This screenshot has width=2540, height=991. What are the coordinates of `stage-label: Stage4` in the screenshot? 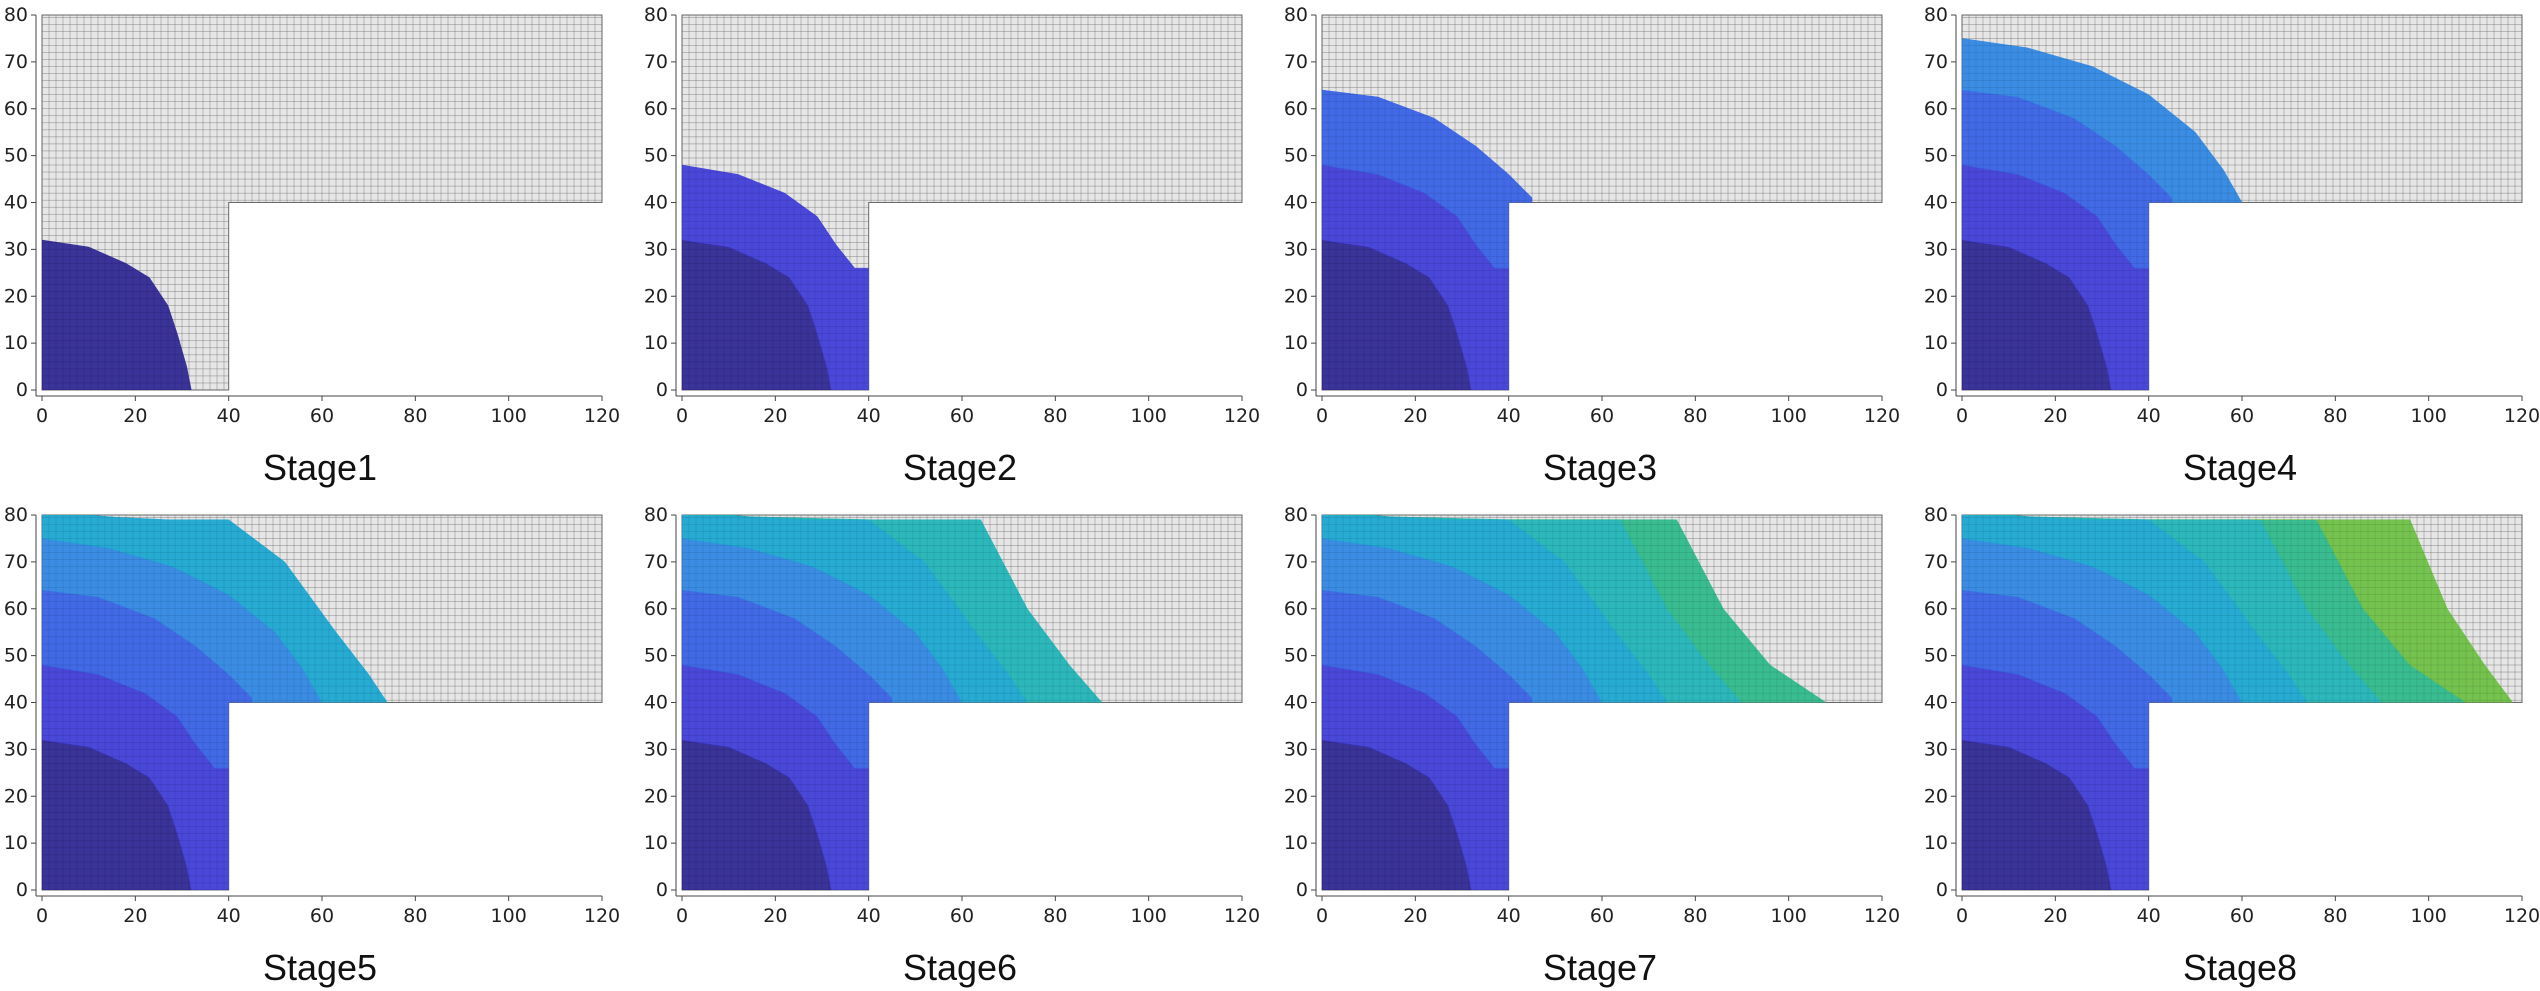 It's located at (2240, 467).